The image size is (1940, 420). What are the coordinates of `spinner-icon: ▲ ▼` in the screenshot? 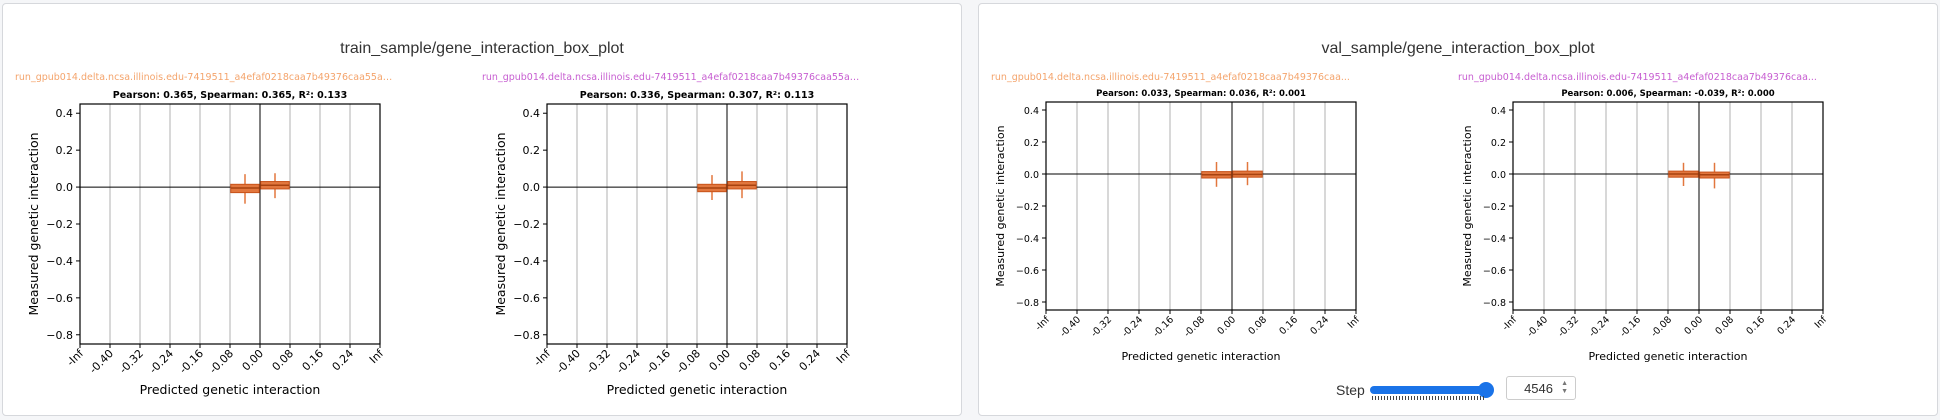 It's located at (1564, 387).